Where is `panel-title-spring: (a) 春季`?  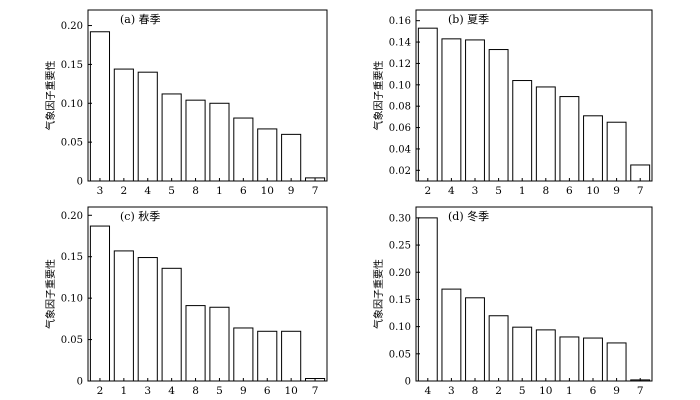 panel-title-spring: (a) 春季 is located at coordinates (140, 19).